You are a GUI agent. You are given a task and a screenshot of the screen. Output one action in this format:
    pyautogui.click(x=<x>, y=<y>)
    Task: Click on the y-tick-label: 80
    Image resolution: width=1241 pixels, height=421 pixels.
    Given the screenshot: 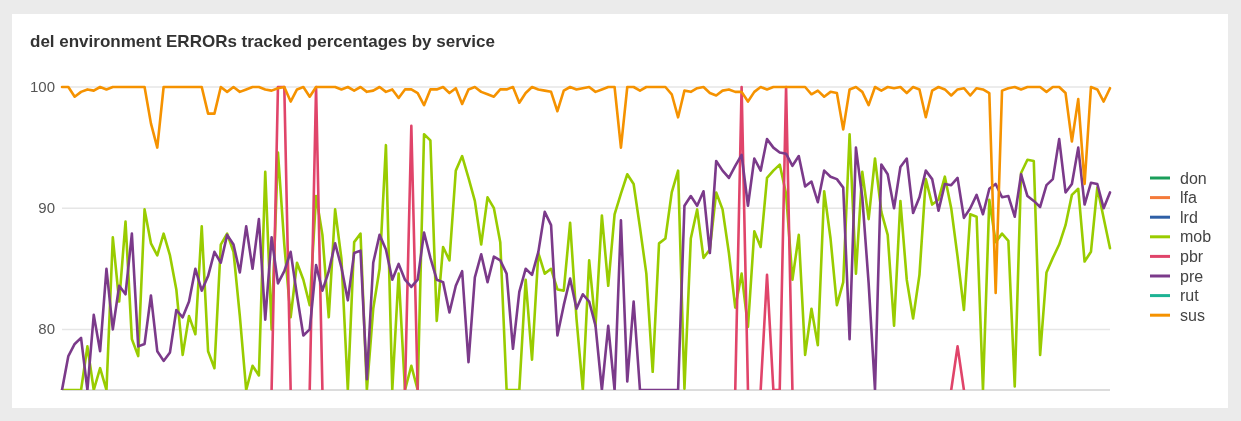 What is the action you would take?
    pyautogui.click(x=46, y=329)
    